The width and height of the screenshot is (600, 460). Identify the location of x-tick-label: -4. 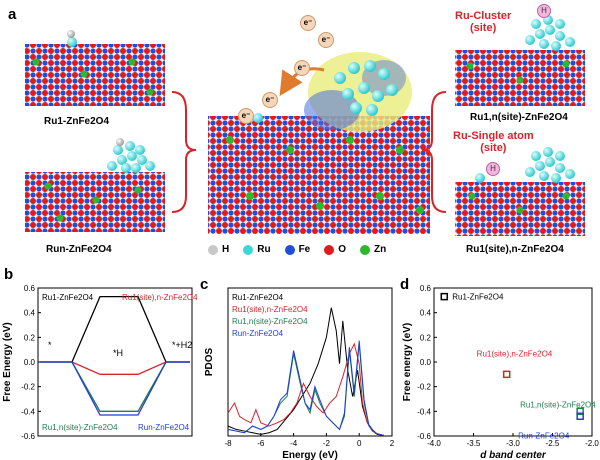
(294, 443).